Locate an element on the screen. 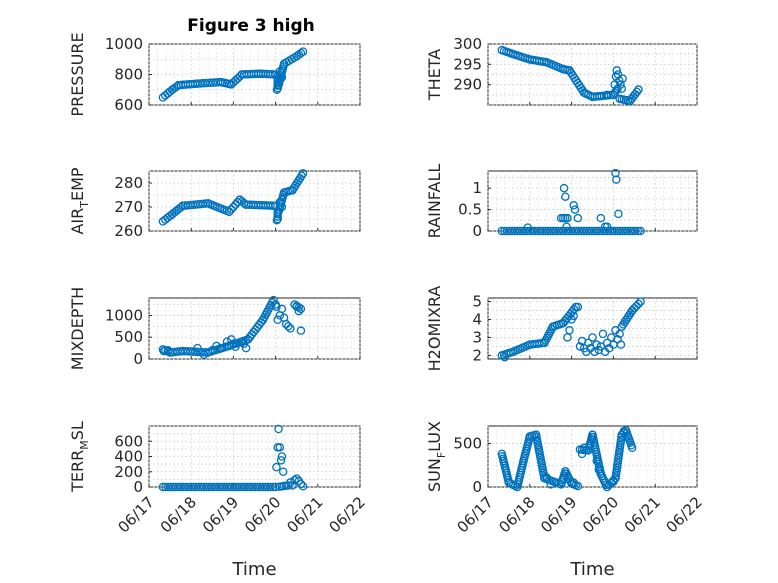 This screenshot has width=778, height=583. subplot-2: 290 295 300 THETA is located at coordinates (561, 70).